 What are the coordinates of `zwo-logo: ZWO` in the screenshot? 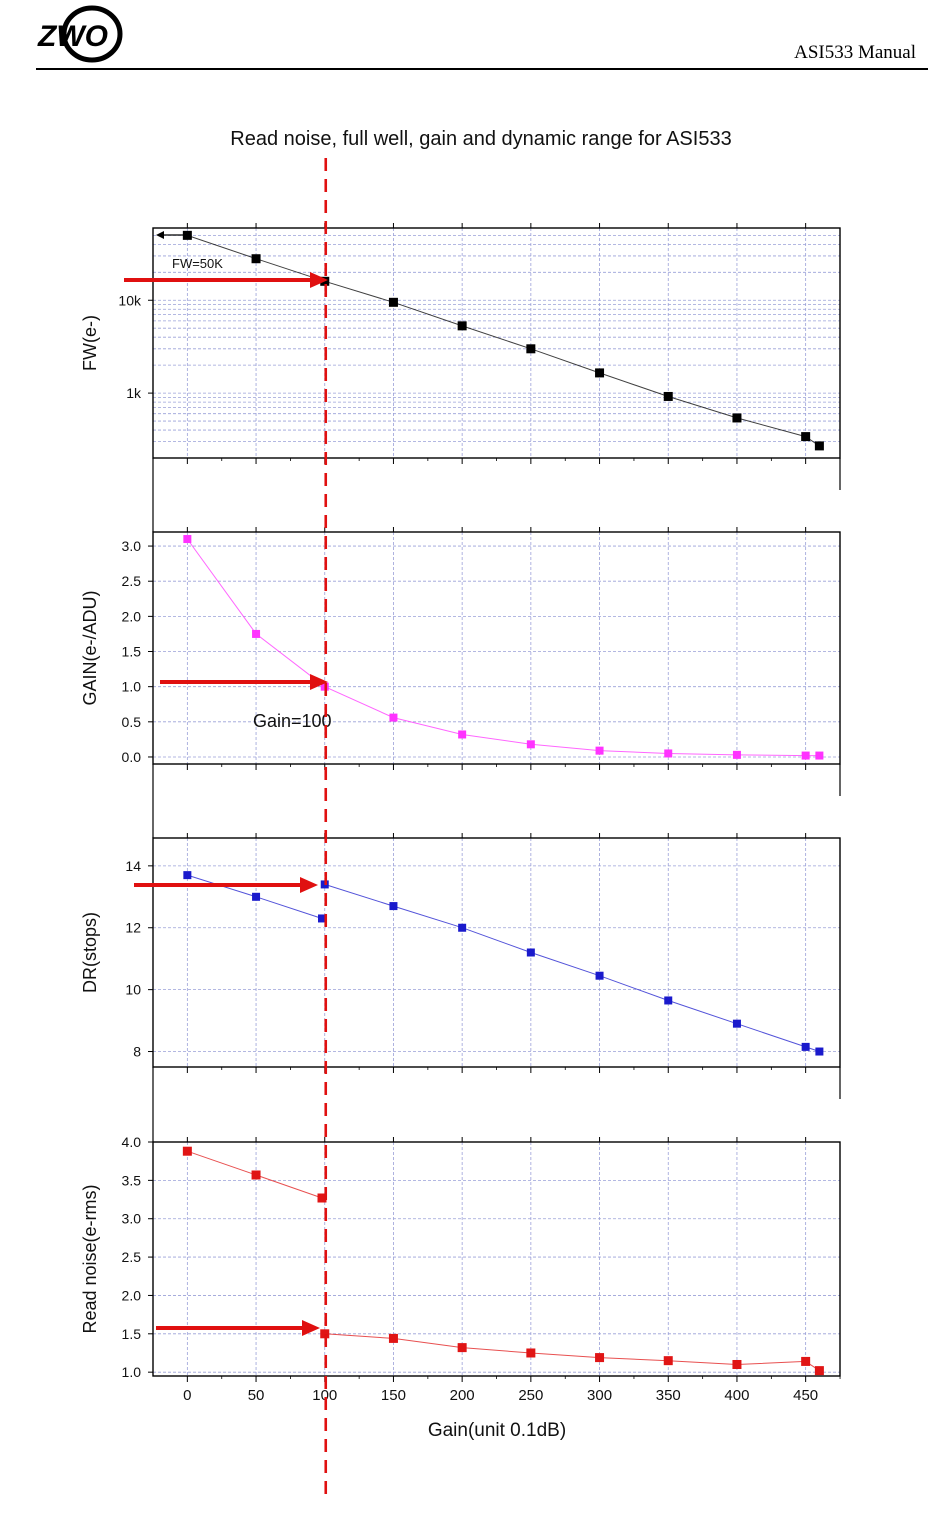 It's located at (80, 34).